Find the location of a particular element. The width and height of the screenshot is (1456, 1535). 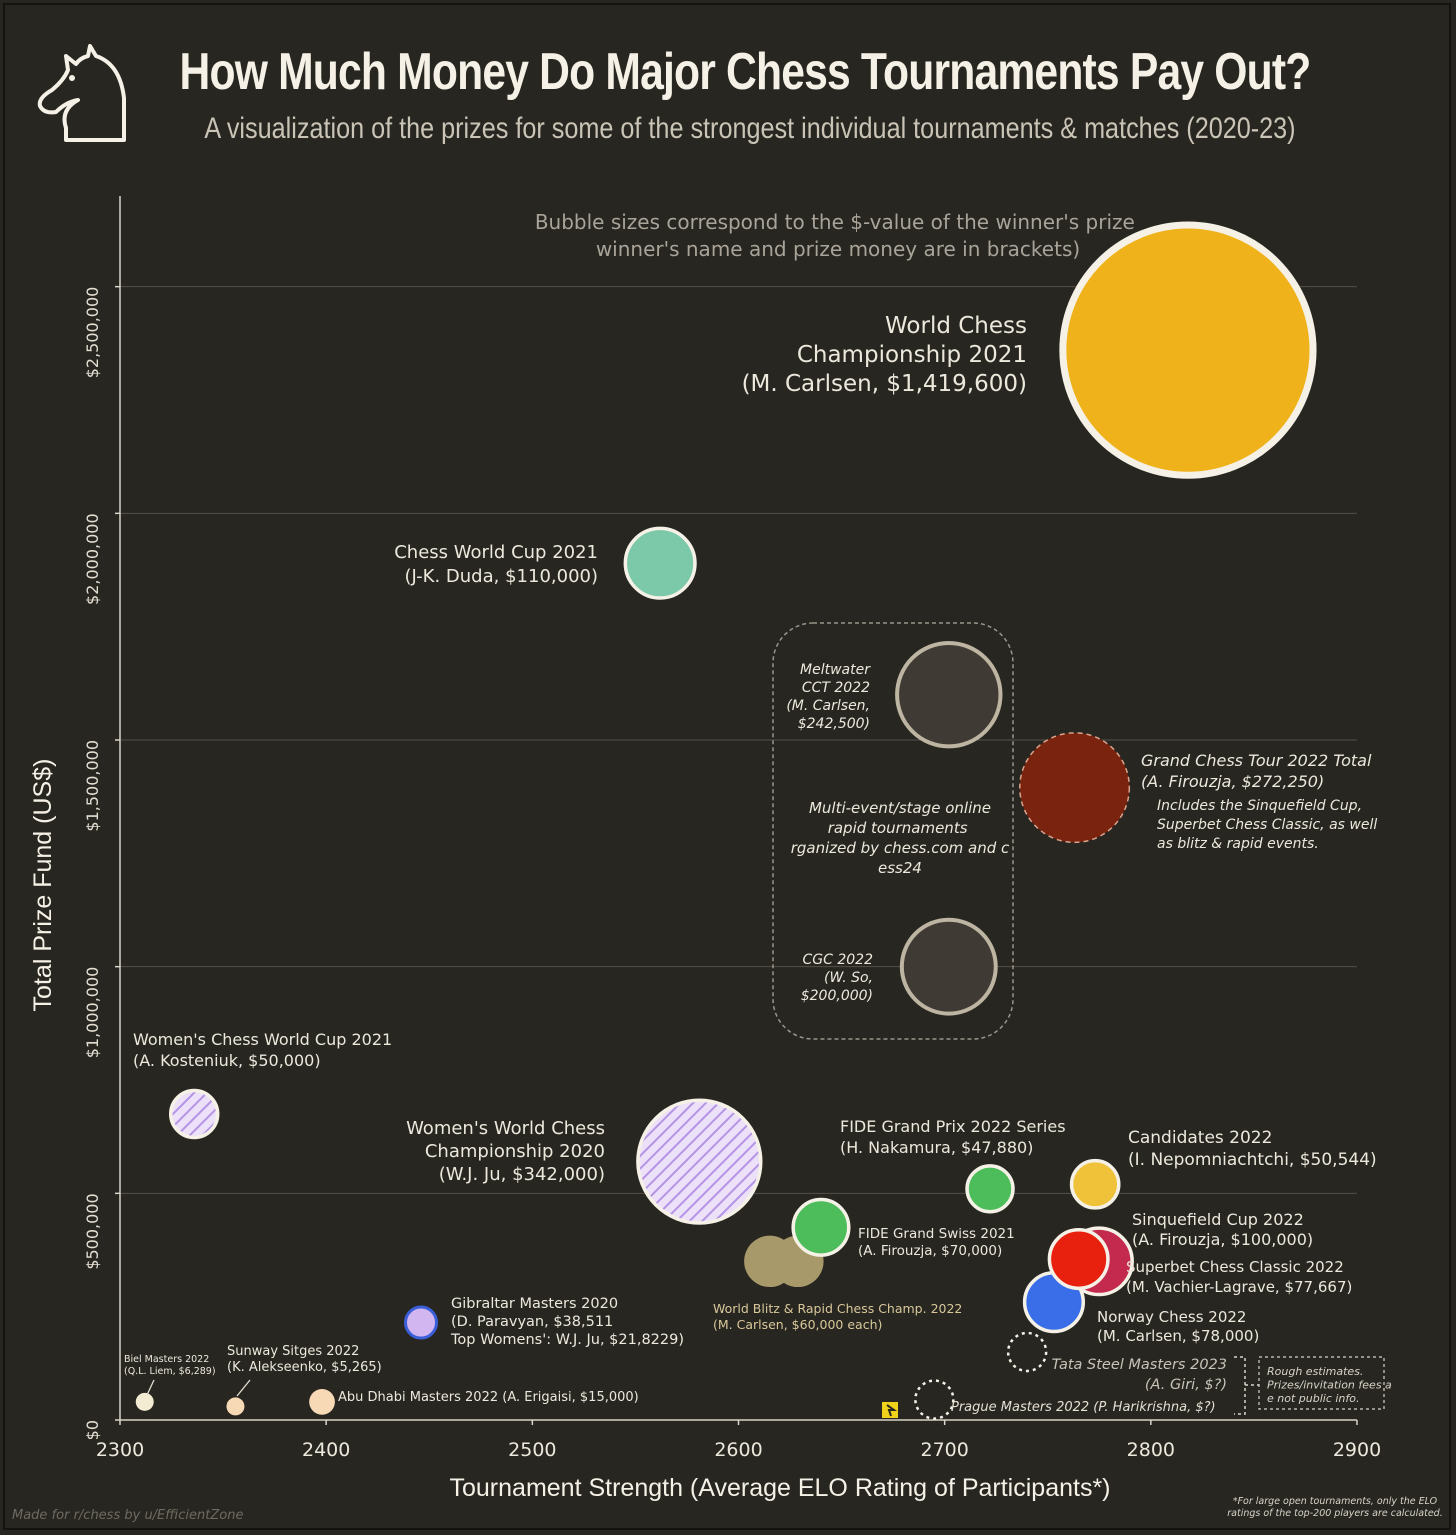

estimates-bracket is located at coordinates (1240, 1385).